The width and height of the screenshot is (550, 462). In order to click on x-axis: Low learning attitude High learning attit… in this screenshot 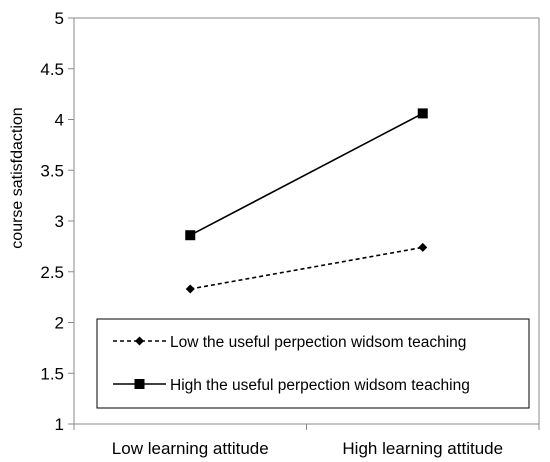, I will do `click(306, 441)`.